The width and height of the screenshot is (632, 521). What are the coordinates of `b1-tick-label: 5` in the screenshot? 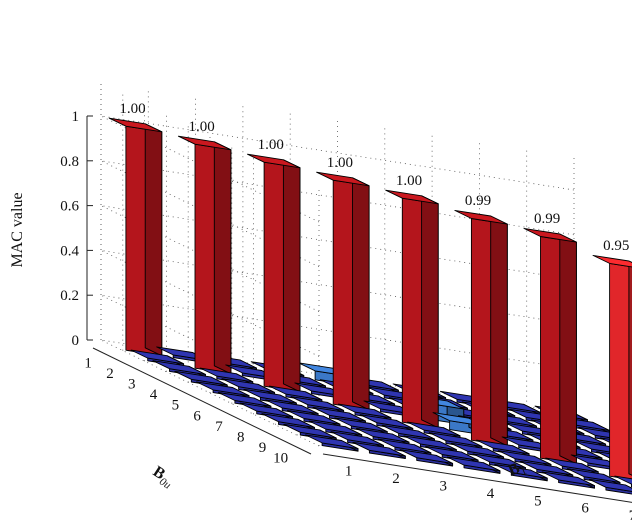 It's located at (538, 501).